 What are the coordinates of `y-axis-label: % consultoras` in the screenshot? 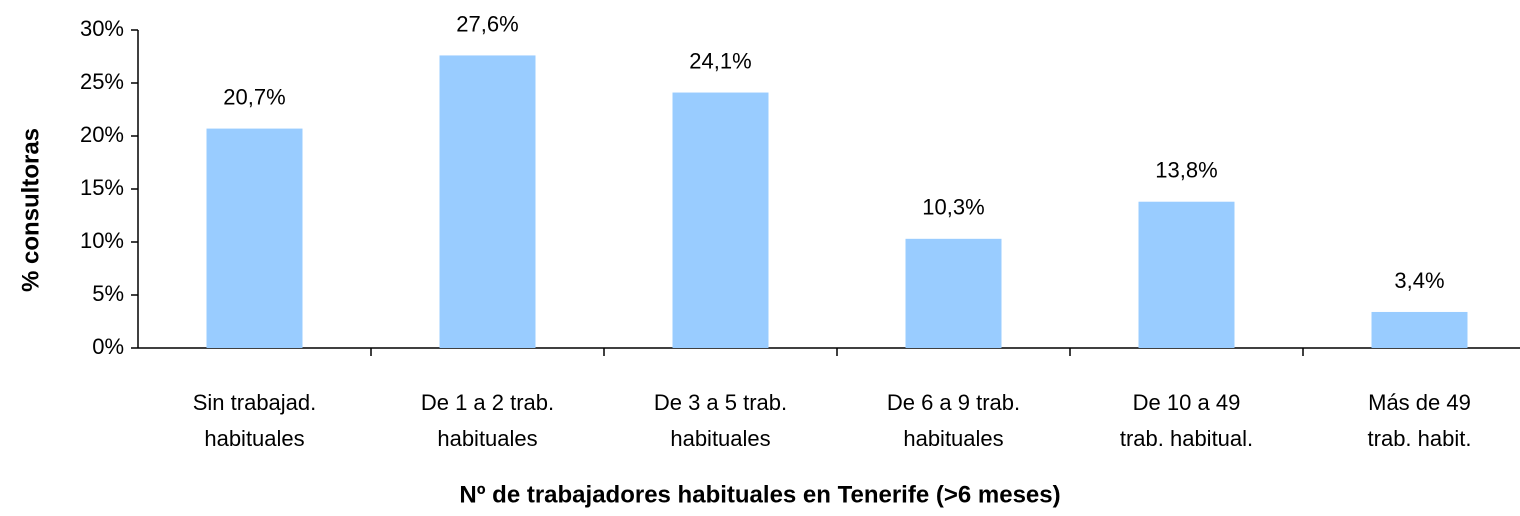 It's located at (30, 210).